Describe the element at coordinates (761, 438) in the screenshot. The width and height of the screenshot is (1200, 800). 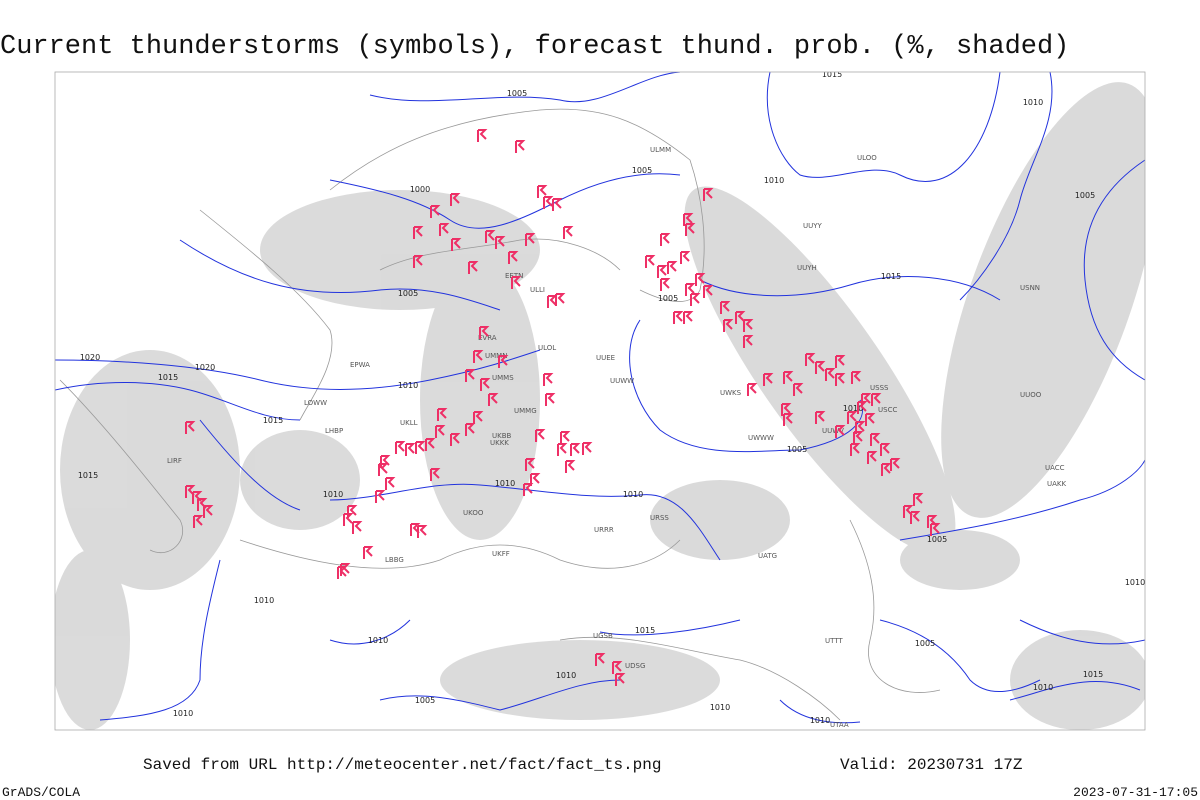
I see `station-label: UWWW` at that location.